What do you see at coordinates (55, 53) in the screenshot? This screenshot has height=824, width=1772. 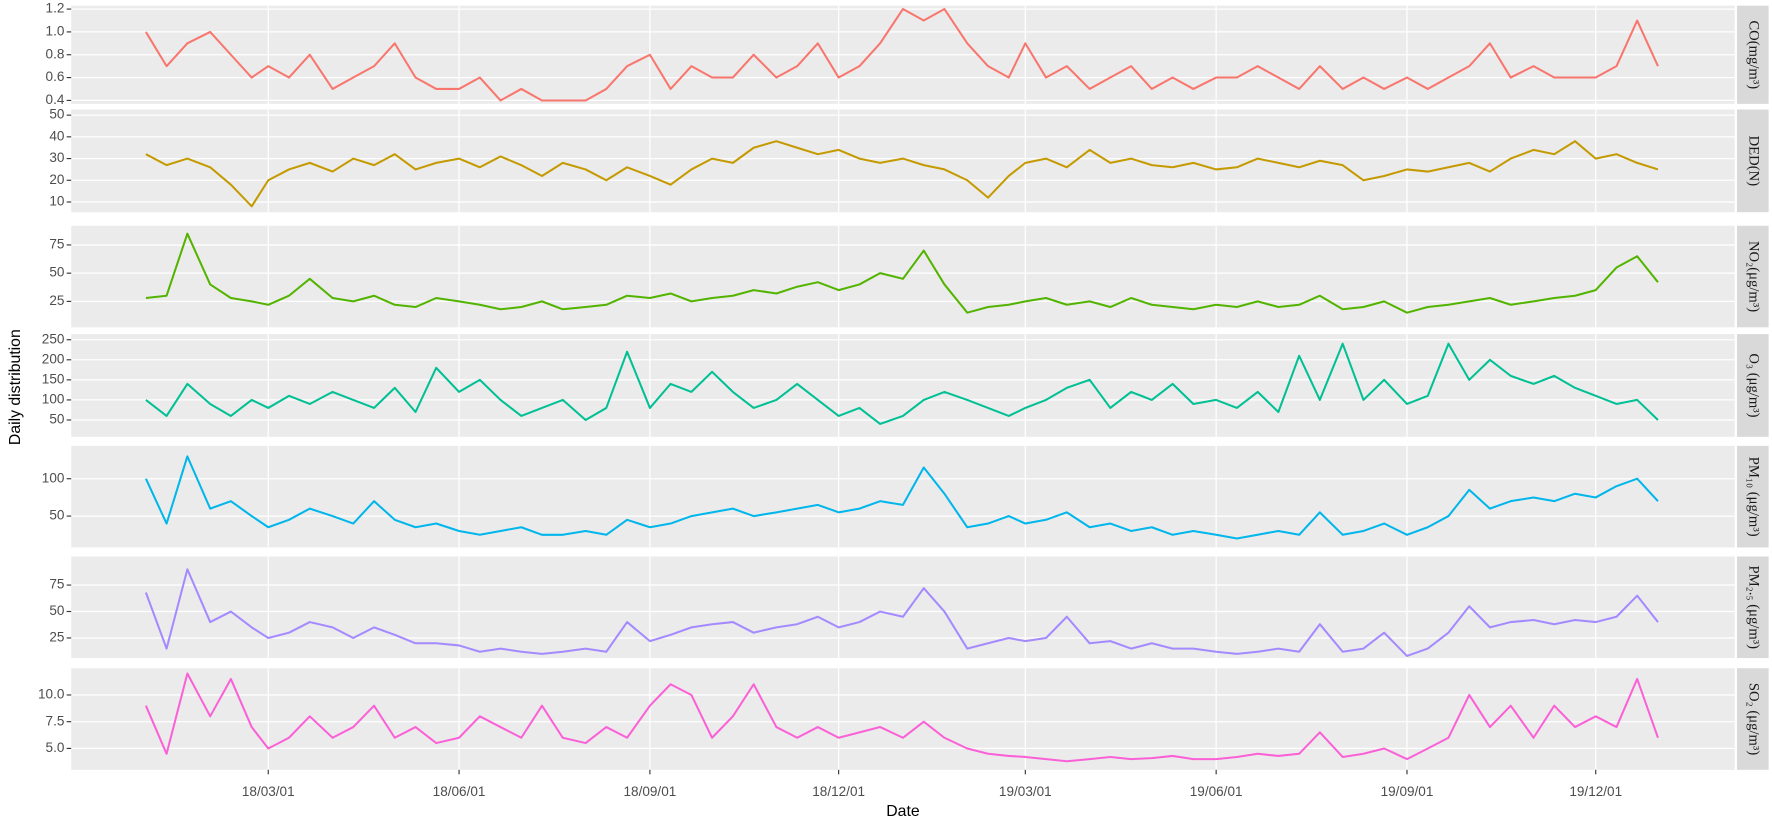 I see `y-tick-label: 0.8` at bounding box center [55, 53].